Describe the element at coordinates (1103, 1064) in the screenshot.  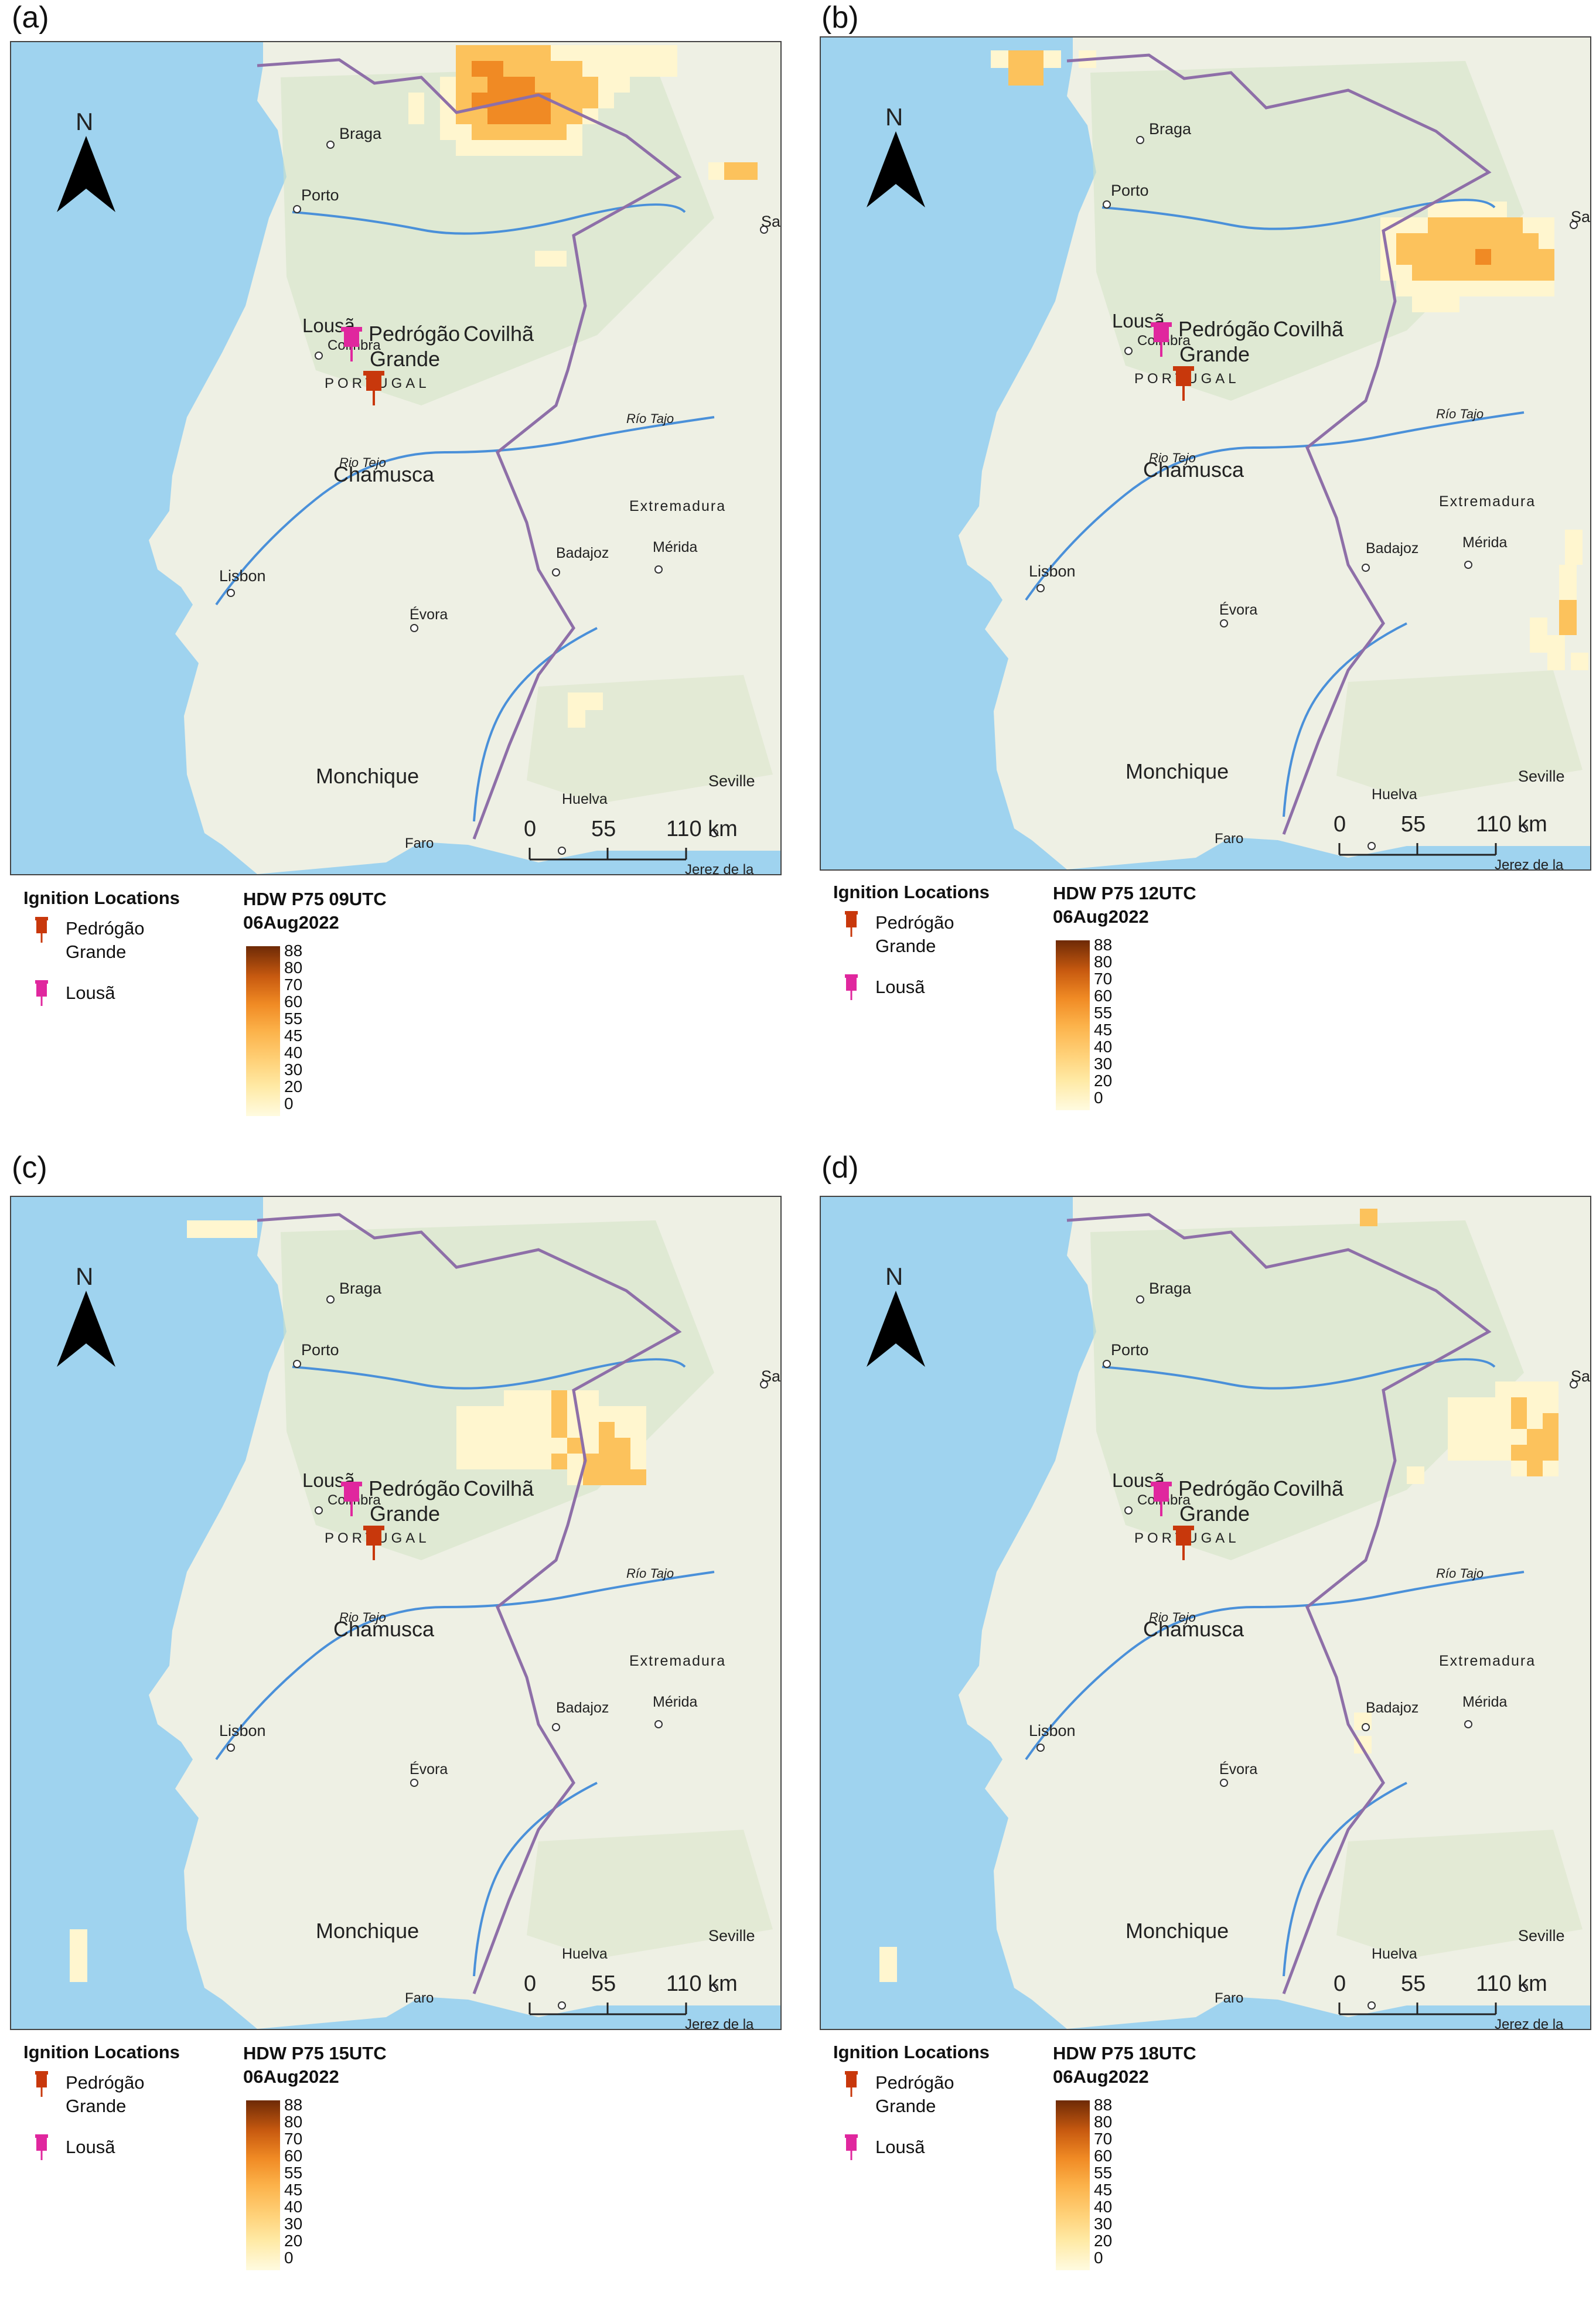
I see `colorbar-tick: 30` at that location.